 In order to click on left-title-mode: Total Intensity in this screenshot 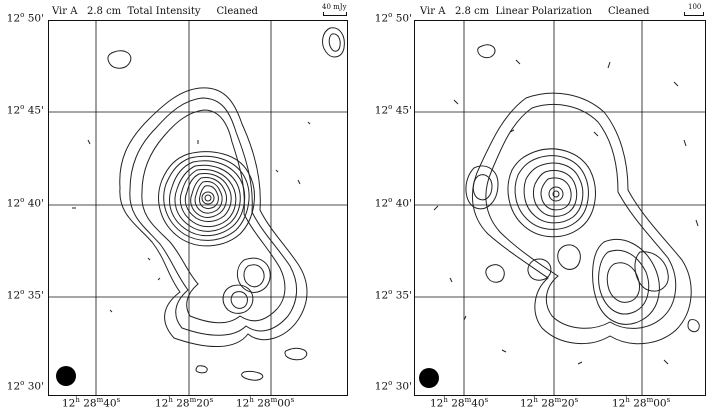, I will do `click(164, 11)`.